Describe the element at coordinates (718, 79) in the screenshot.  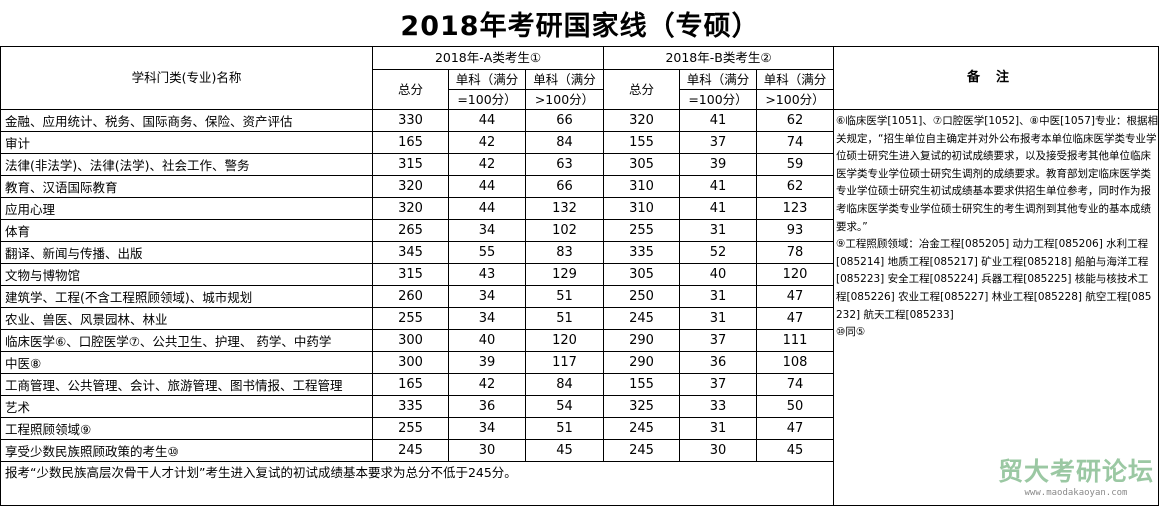
I see `b-single-100-header-l1: 单科（满分` at that location.